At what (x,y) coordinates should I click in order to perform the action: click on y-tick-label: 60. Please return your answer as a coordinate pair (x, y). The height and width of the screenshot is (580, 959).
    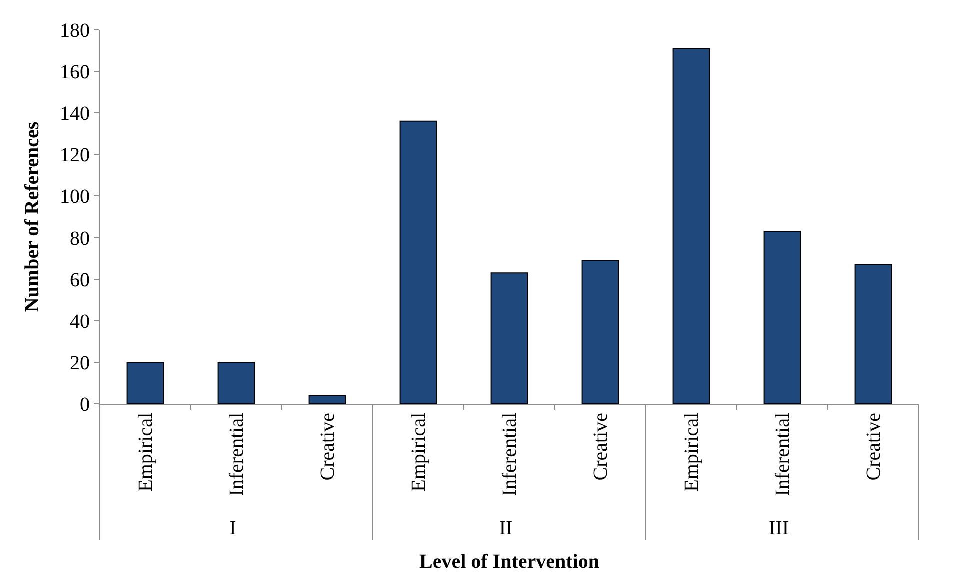
    Looking at the image, I should click on (80, 280).